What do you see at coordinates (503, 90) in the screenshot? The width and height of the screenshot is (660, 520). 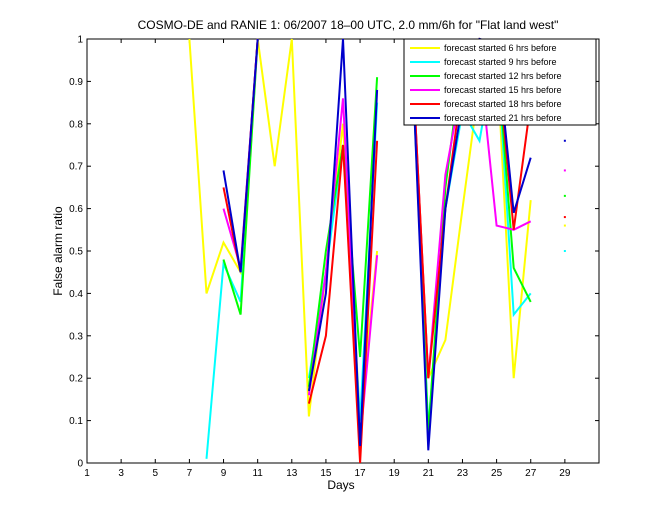 I see `legend-label: forecast started 15 hrs before` at bounding box center [503, 90].